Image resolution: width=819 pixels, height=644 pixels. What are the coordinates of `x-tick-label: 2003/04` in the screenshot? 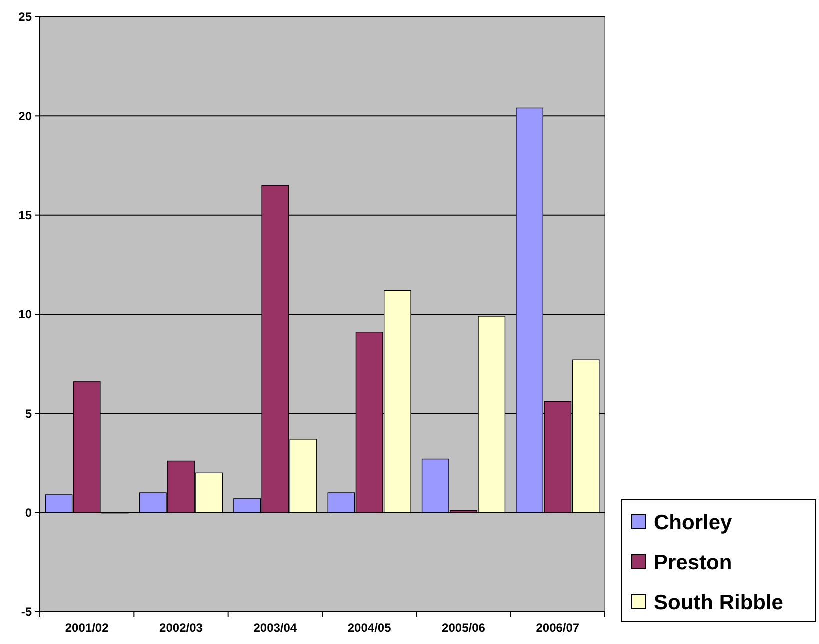 It's located at (276, 628).